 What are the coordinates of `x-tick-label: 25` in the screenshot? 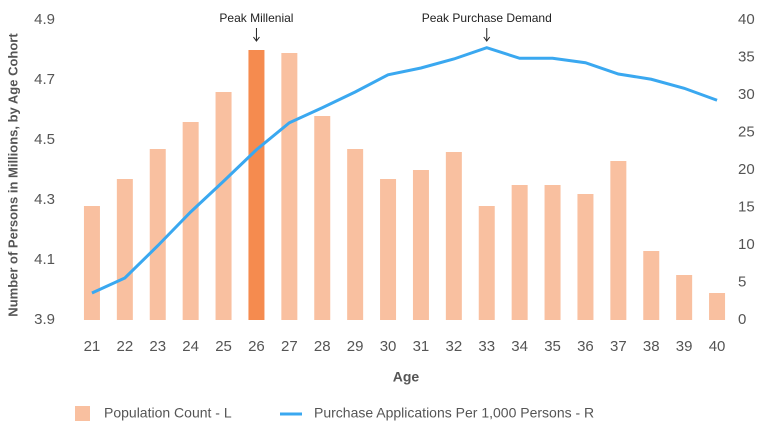 It's located at (223, 346).